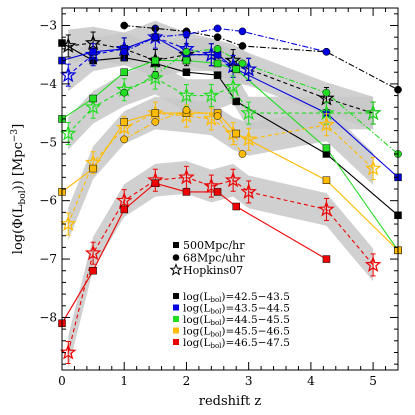  What do you see at coordinates (48, 84) in the screenshot?
I see `y-tick-label: −4` at bounding box center [48, 84].